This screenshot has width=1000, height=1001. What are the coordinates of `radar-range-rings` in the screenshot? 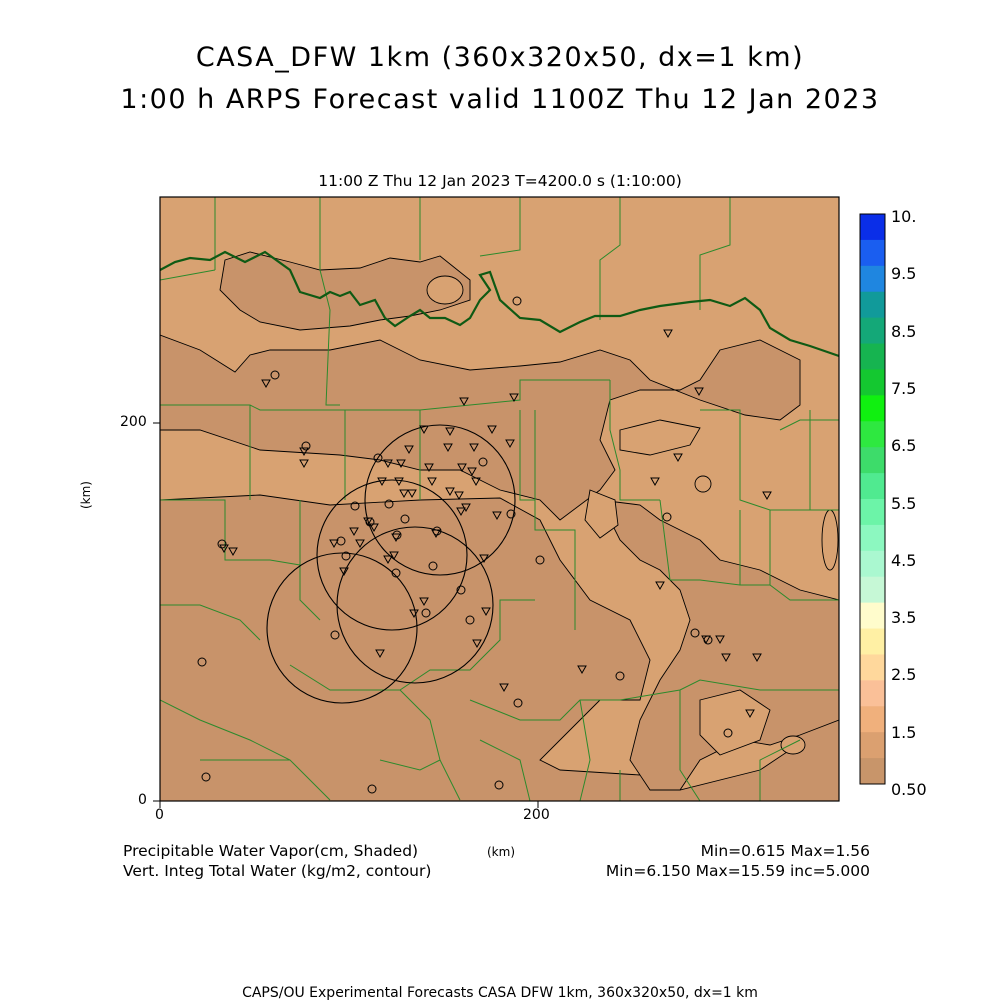 It's located at (391, 564).